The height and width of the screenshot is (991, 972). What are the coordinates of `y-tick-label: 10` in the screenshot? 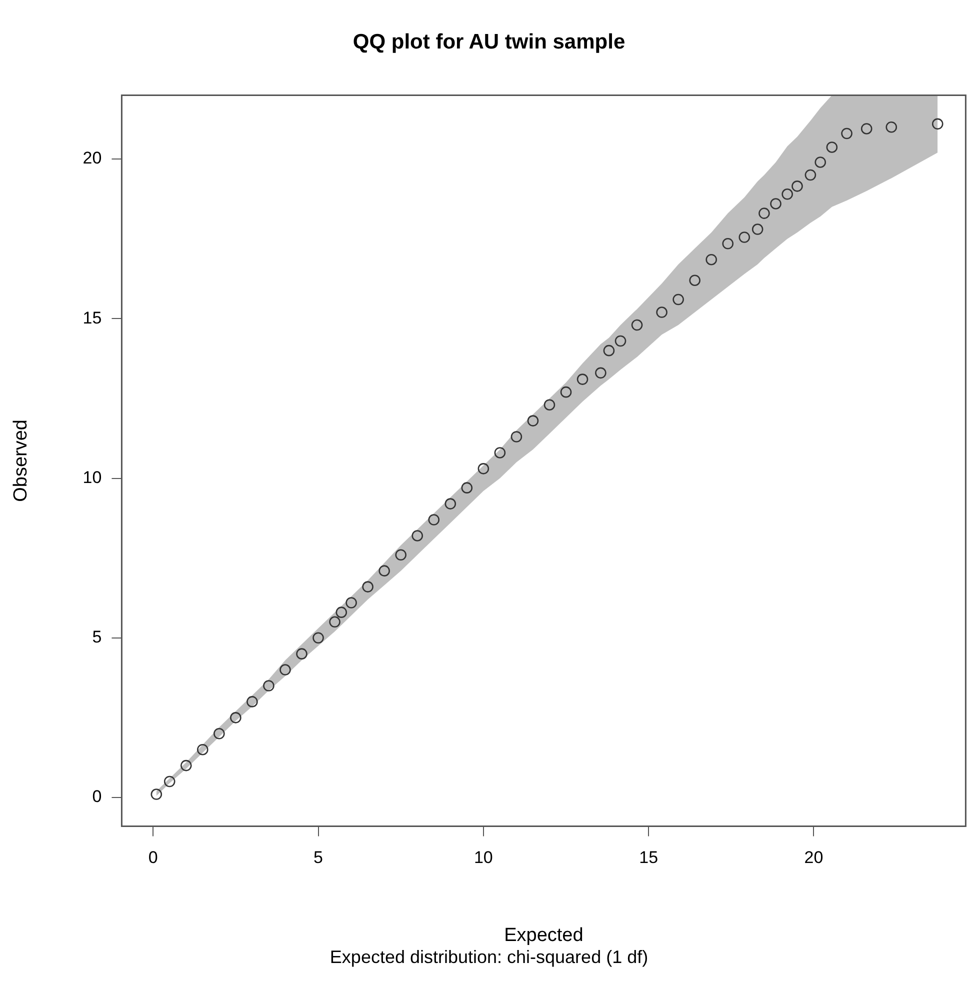 It's located at (92, 477).